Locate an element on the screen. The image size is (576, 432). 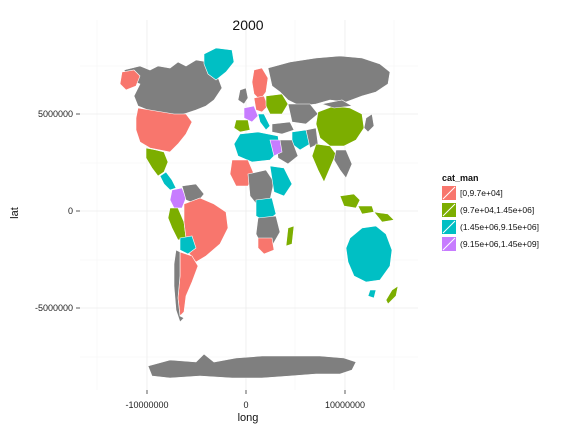
country-kazakhstan is located at coordinates (303, 114).